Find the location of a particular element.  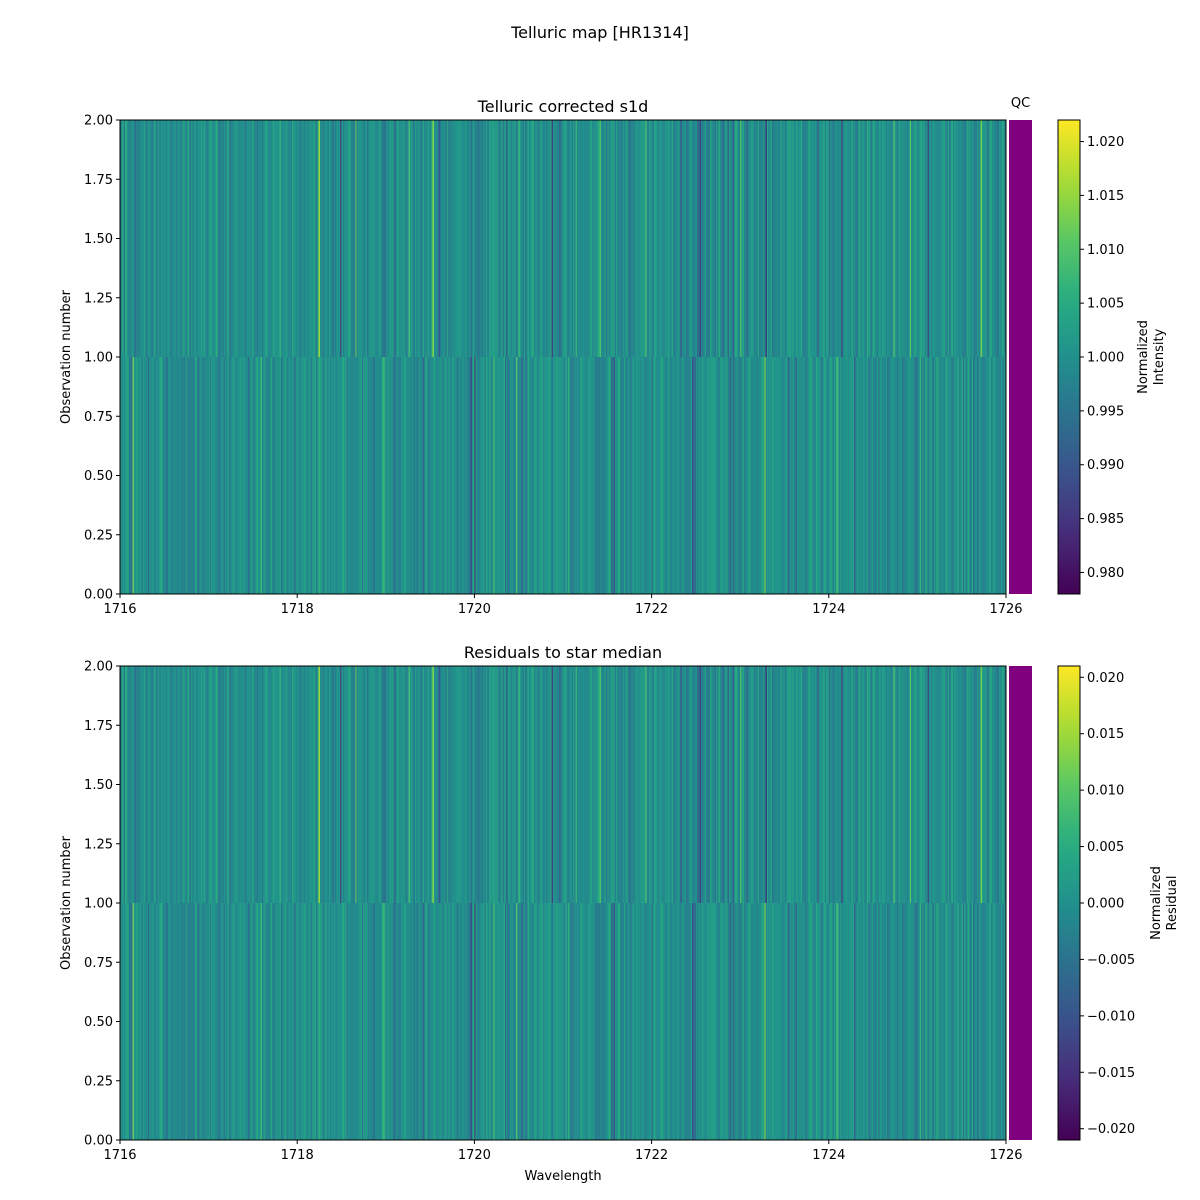

qc-status-bar is located at coordinates (1020, 357).